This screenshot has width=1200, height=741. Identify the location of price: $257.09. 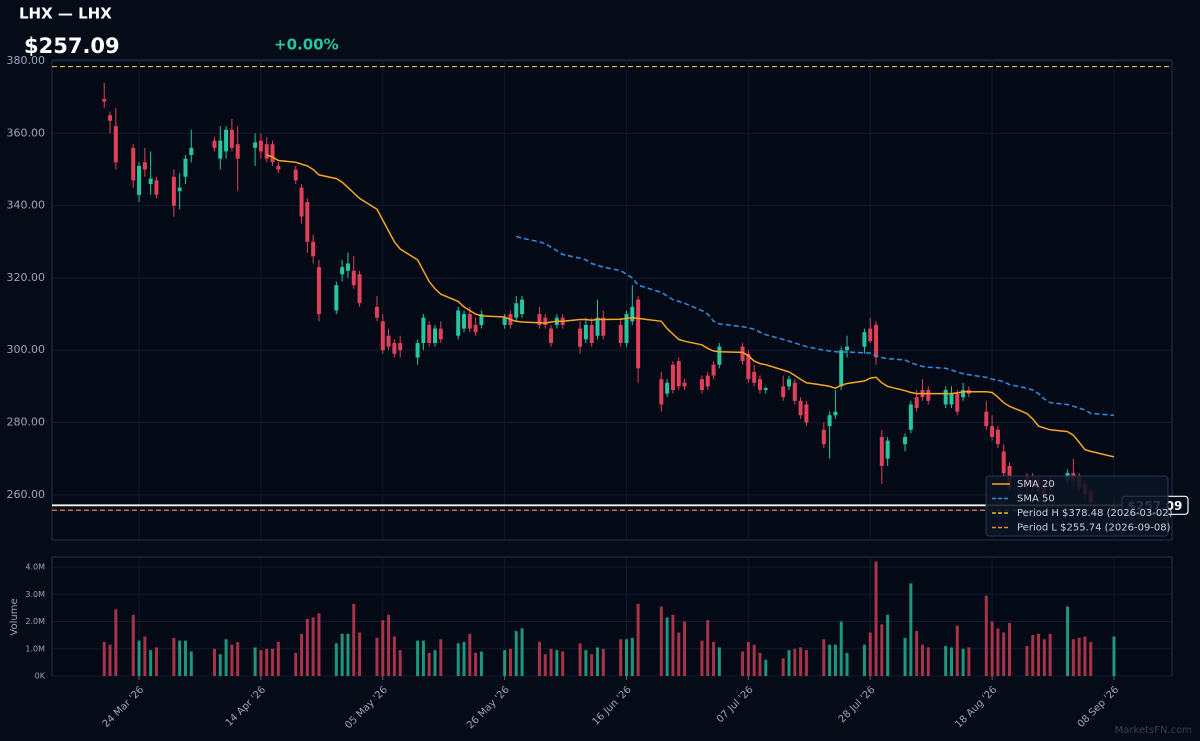
(72, 46).